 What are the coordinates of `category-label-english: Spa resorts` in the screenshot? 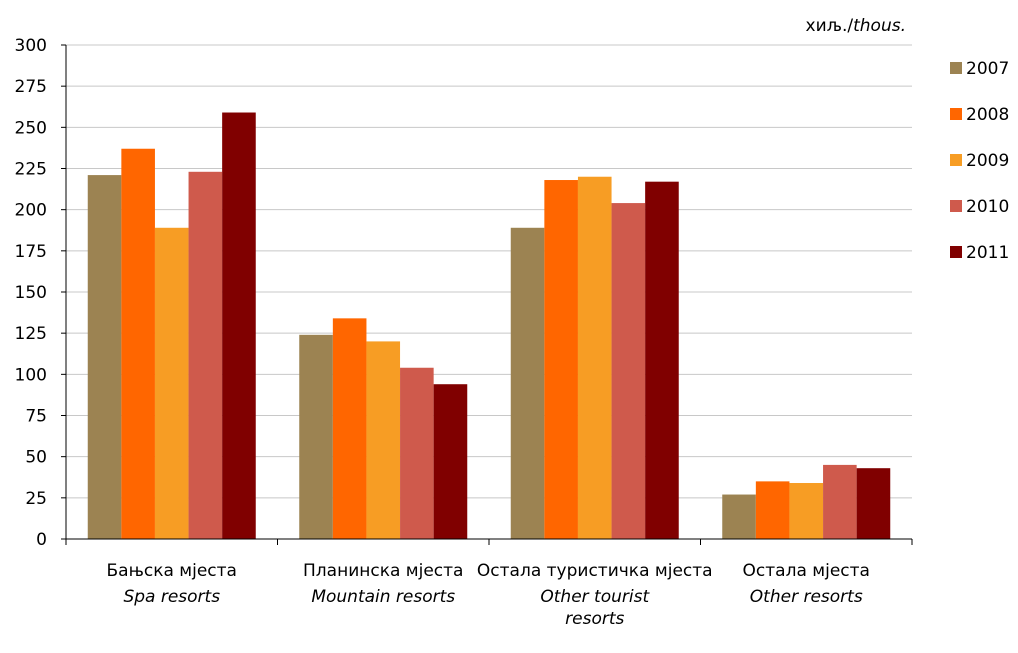 It's located at (171, 597).